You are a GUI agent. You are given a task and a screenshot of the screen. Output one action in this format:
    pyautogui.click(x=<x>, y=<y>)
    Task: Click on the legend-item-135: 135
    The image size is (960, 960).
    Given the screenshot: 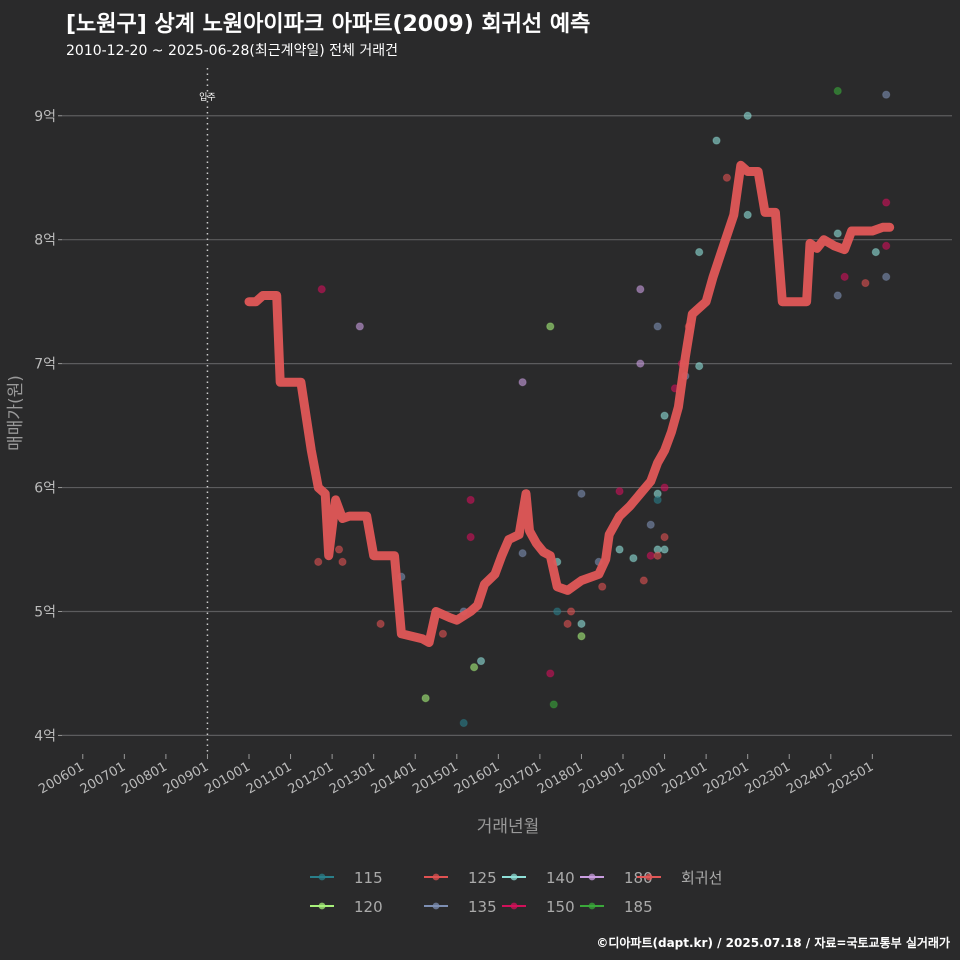 What is the action you would take?
    pyautogui.click(x=460, y=907)
    